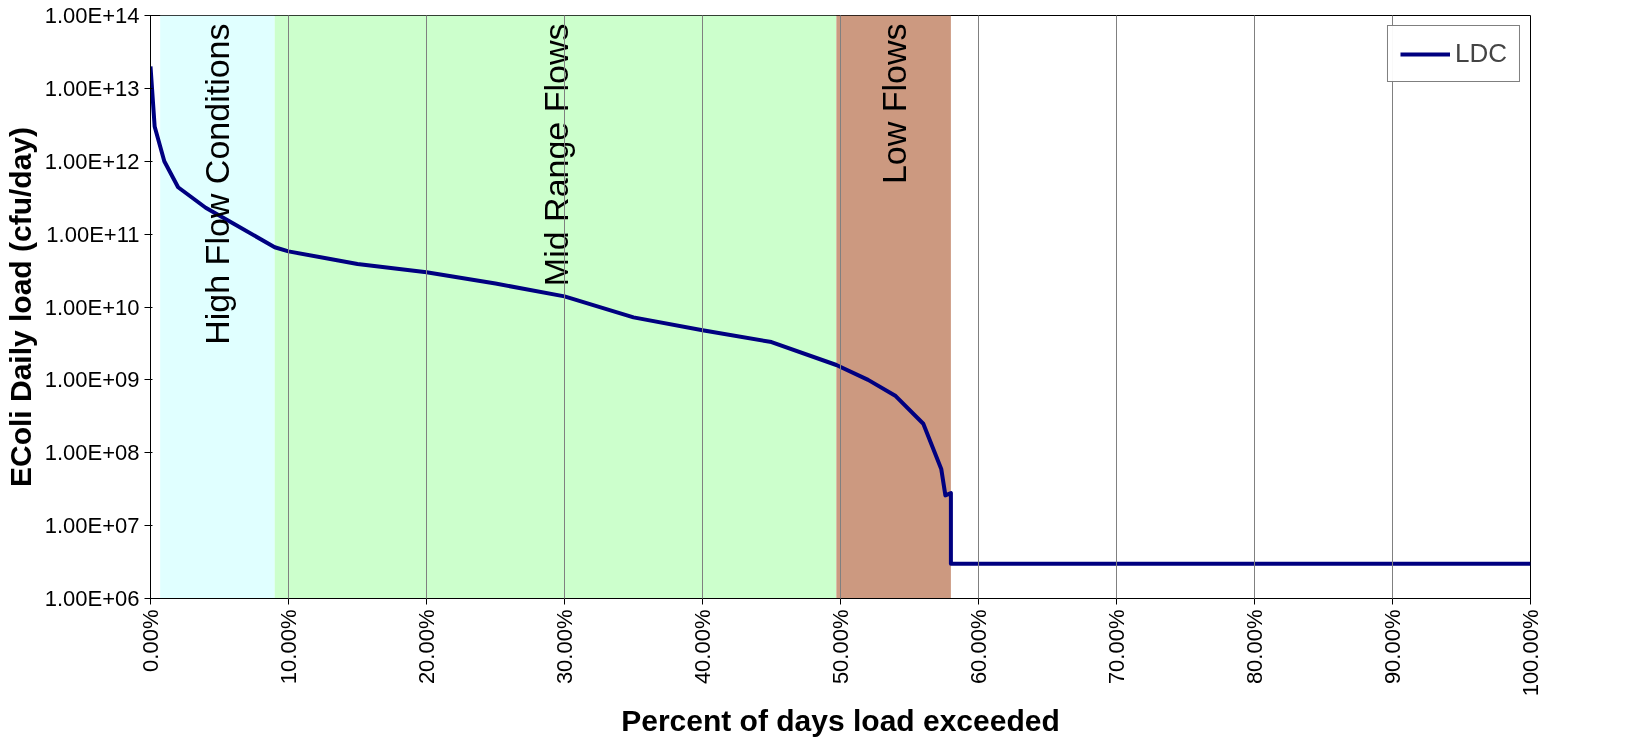 This screenshot has height=750, width=1626. What do you see at coordinates (150, 640) in the screenshot?
I see `x-tick-label: 0.00%` at bounding box center [150, 640].